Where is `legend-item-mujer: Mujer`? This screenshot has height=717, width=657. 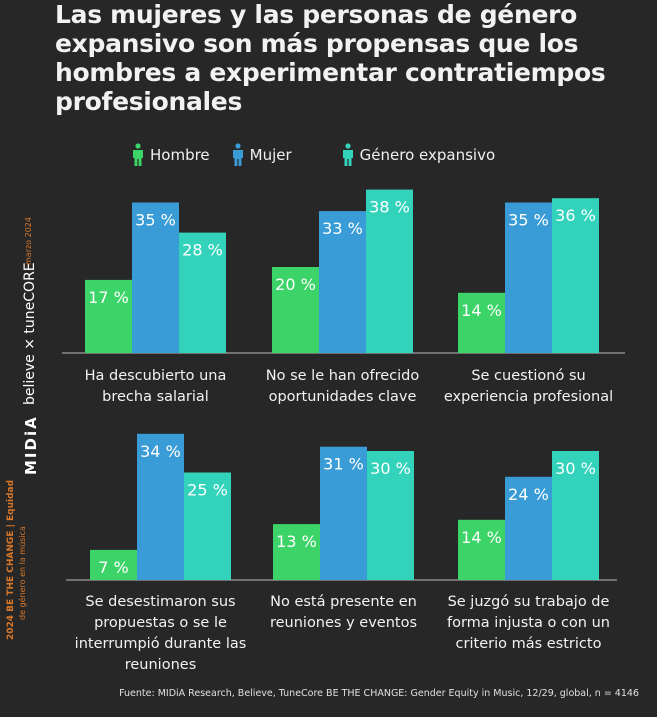 legend-item-mujer: Mujer is located at coordinates (262, 155).